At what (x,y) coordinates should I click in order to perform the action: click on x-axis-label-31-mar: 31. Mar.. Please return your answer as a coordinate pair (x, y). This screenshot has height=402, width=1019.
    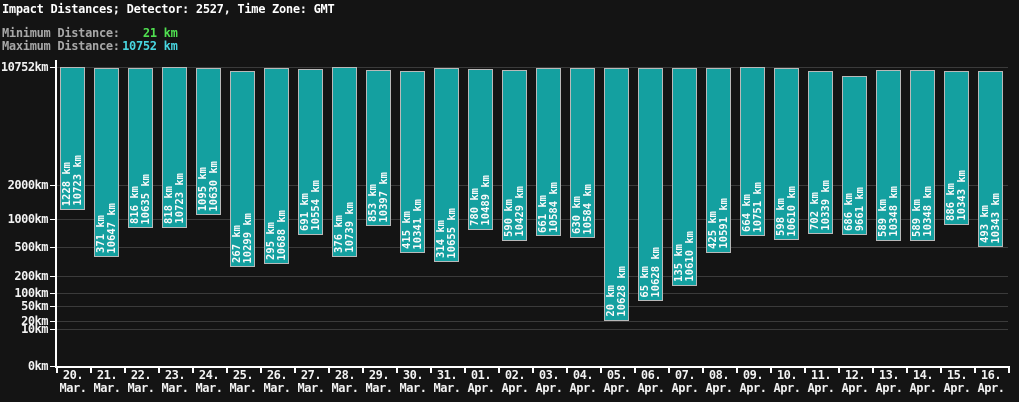
    Looking at the image, I should click on (447, 382).